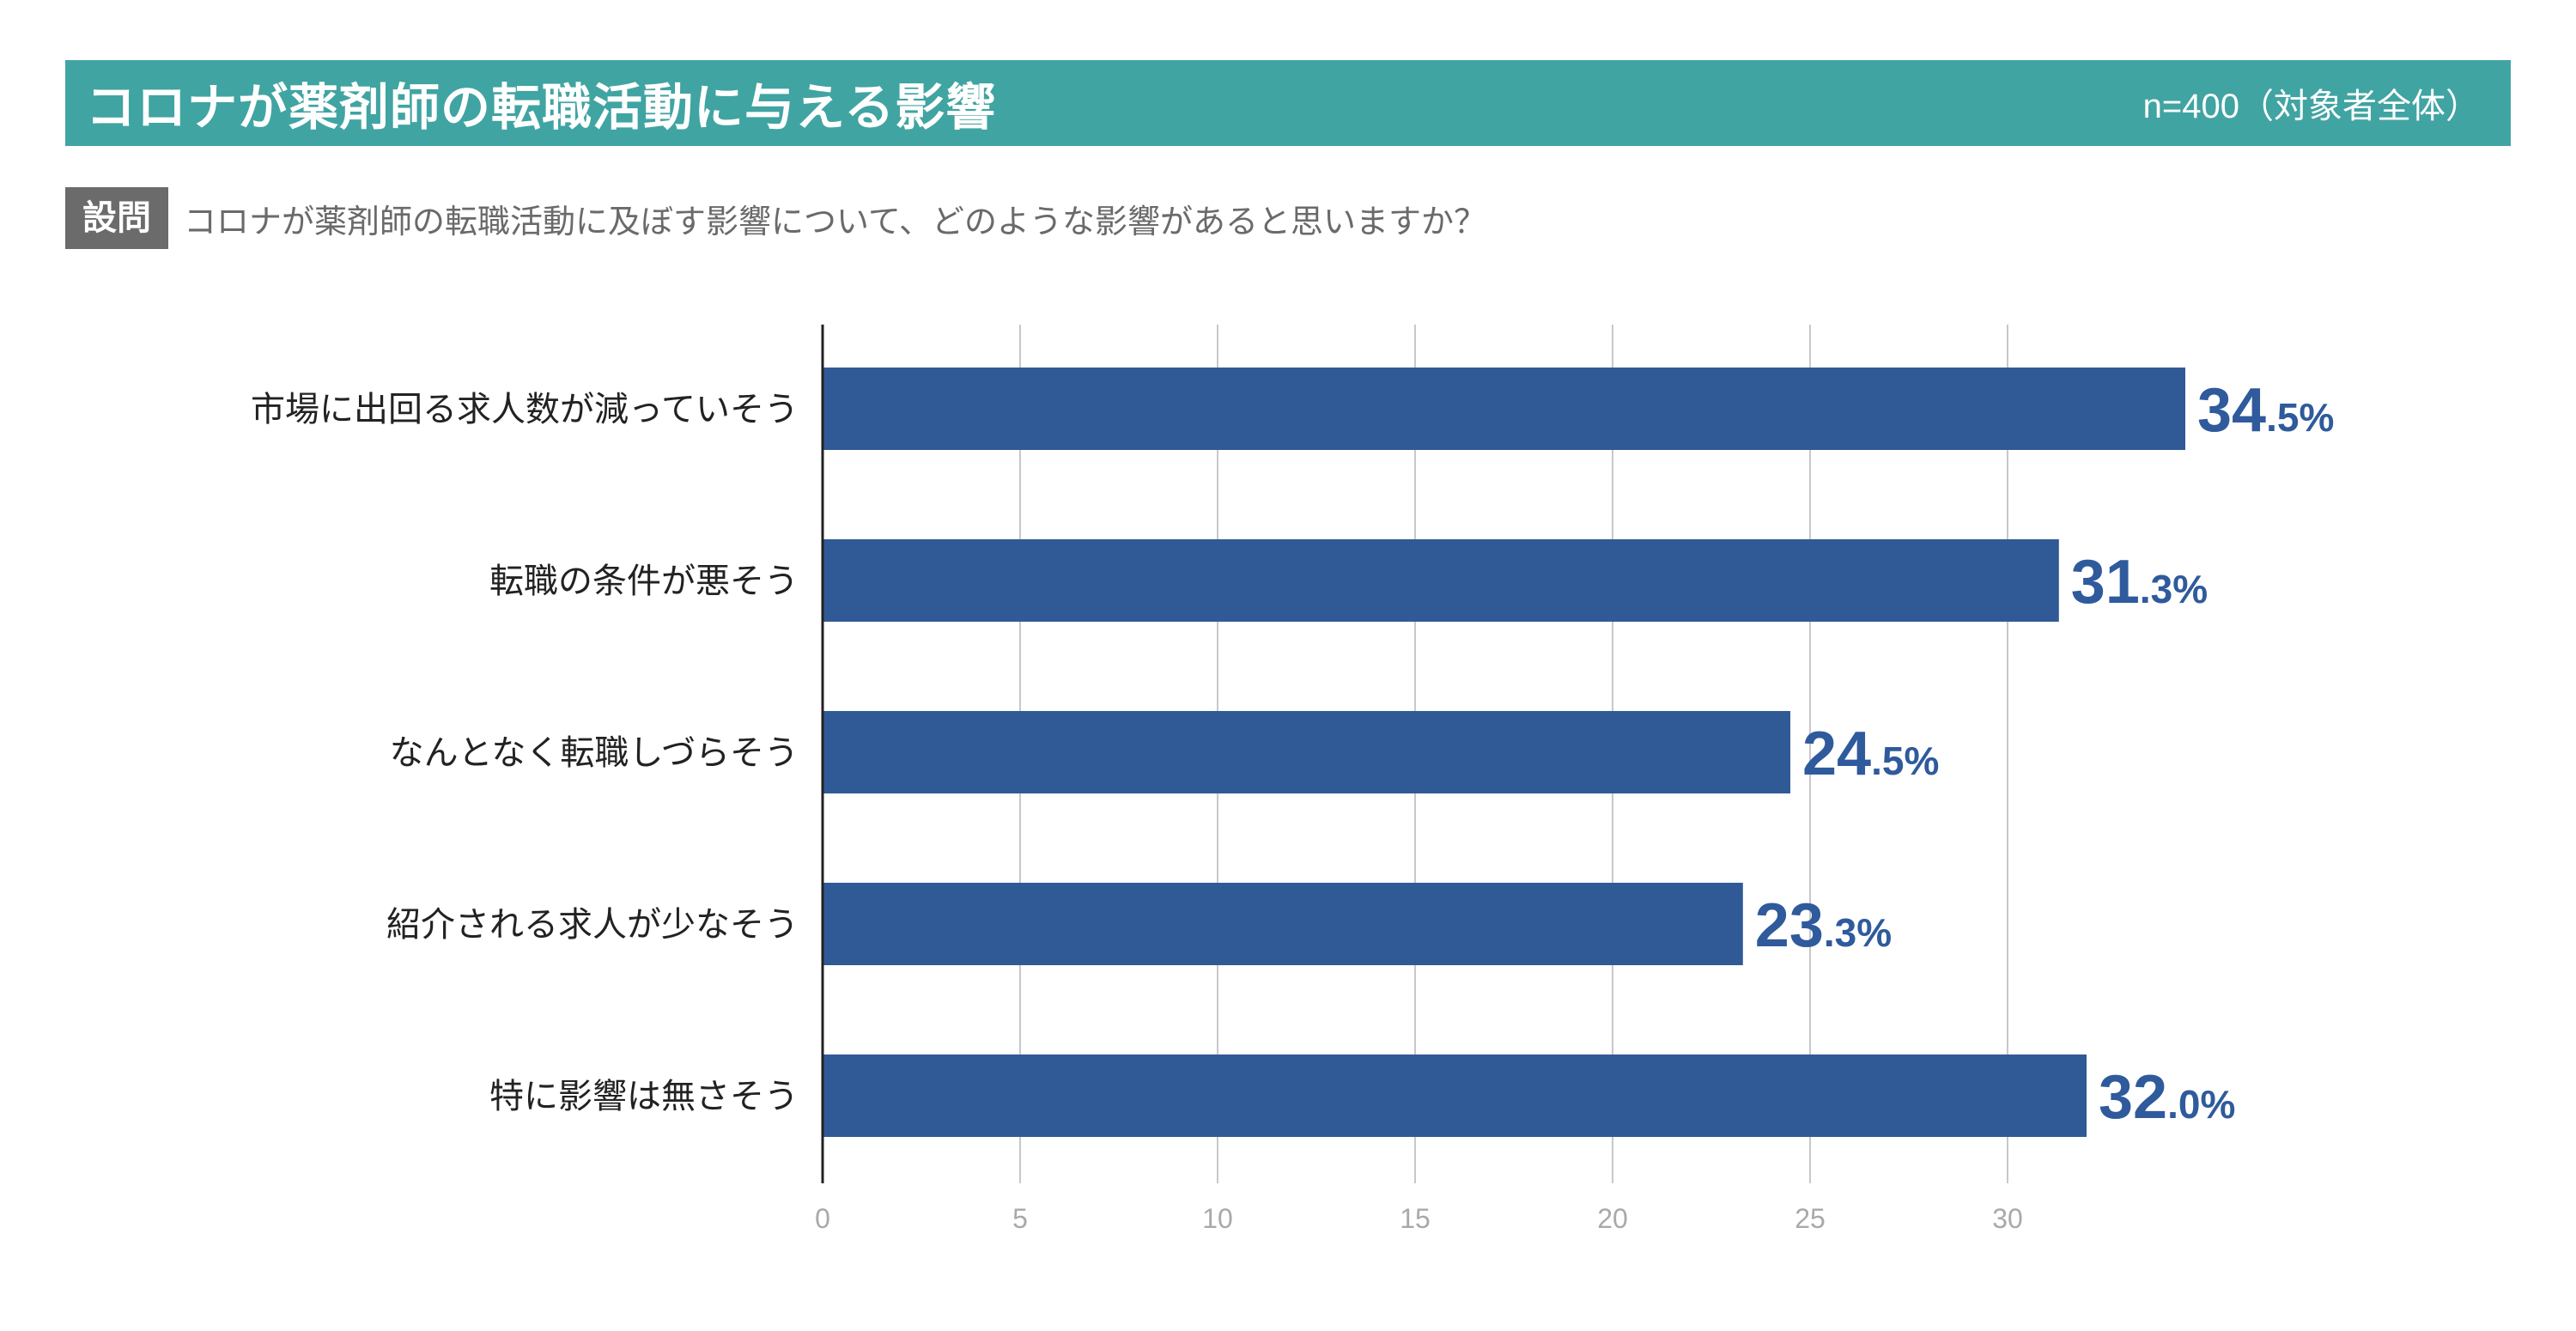 This screenshot has width=2576, height=1331. What do you see at coordinates (2311, 106) in the screenshot?
I see `sample-size-note: n=400（対象者全体）` at bounding box center [2311, 106].